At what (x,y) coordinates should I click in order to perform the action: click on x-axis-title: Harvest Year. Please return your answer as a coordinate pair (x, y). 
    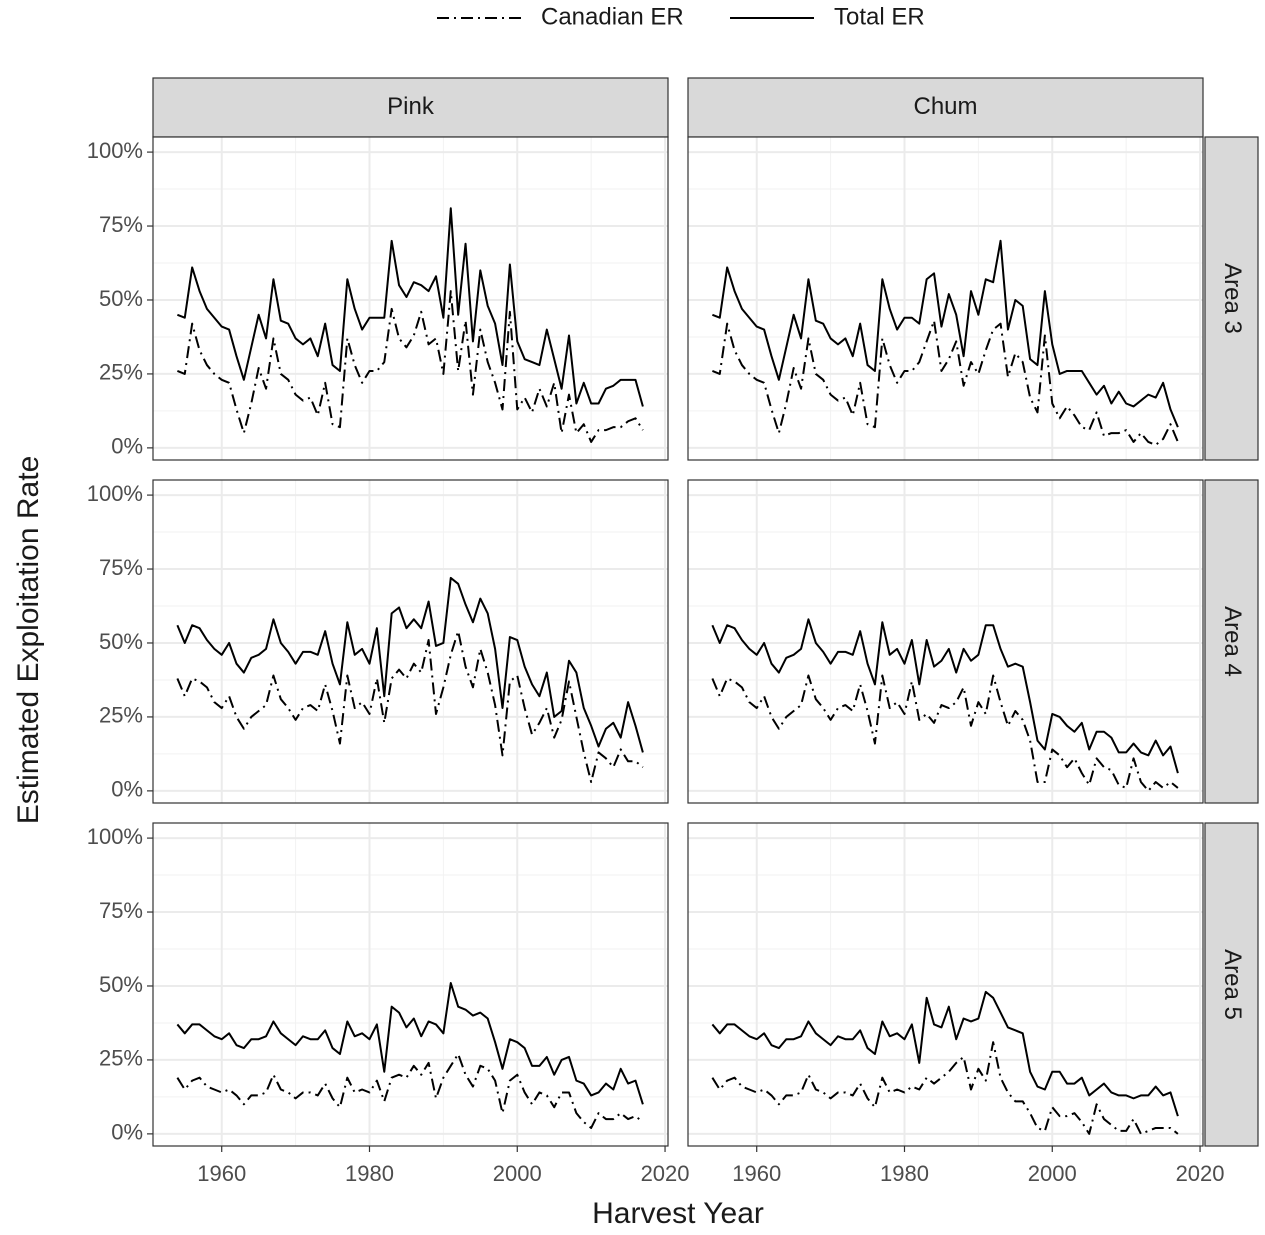
    Looking at the image, I should click on (678, 1213).